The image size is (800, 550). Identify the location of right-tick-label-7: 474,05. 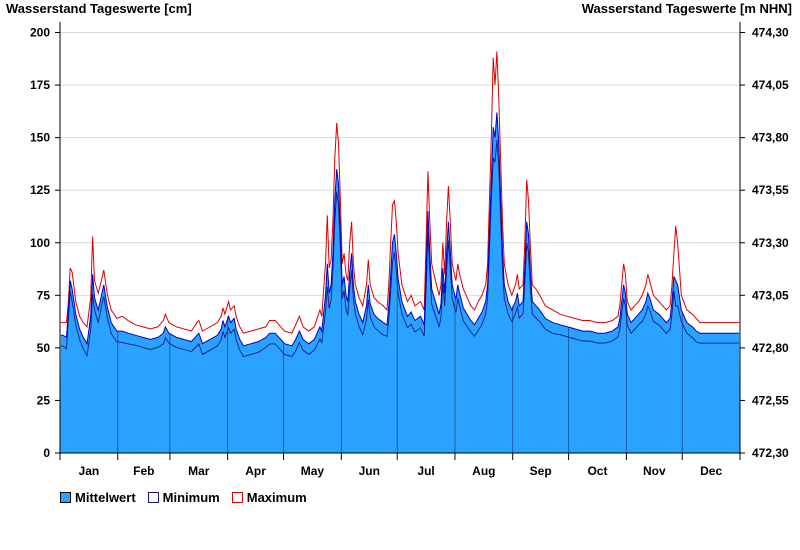
(770, 85).